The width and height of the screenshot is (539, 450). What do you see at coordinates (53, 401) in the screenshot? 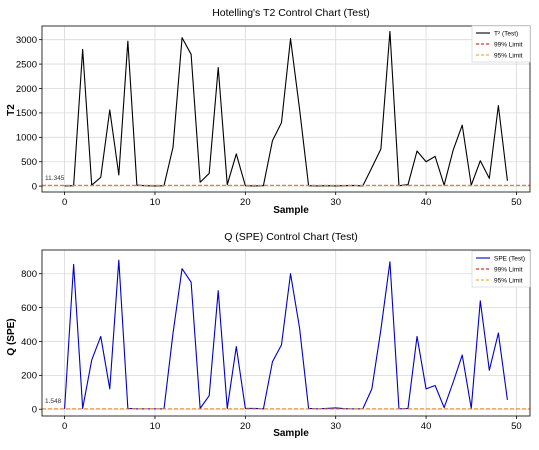
I see `spe-limit-annotation: 1.548` at bounding box center [53, 401].